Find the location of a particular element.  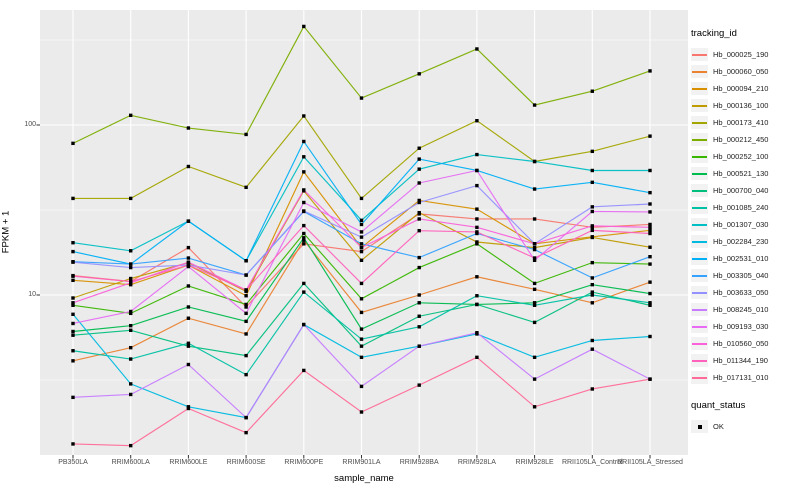

legend-item-Hb_001307_030: Hb_001307_030 is located at coordinates (745, 224).